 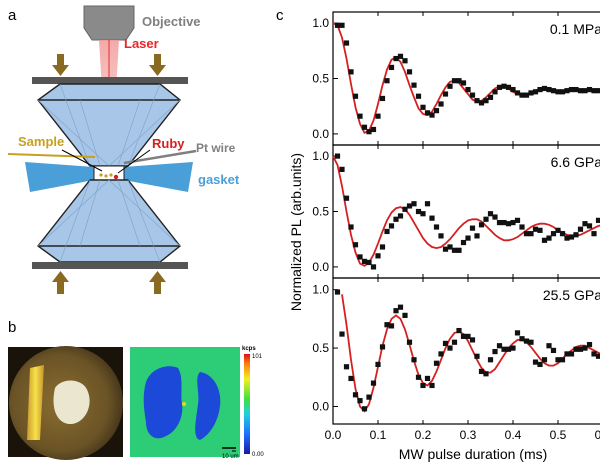 I want to click on y-axis-title: Normalized PL (arb.units), so click(x=296, y=232).